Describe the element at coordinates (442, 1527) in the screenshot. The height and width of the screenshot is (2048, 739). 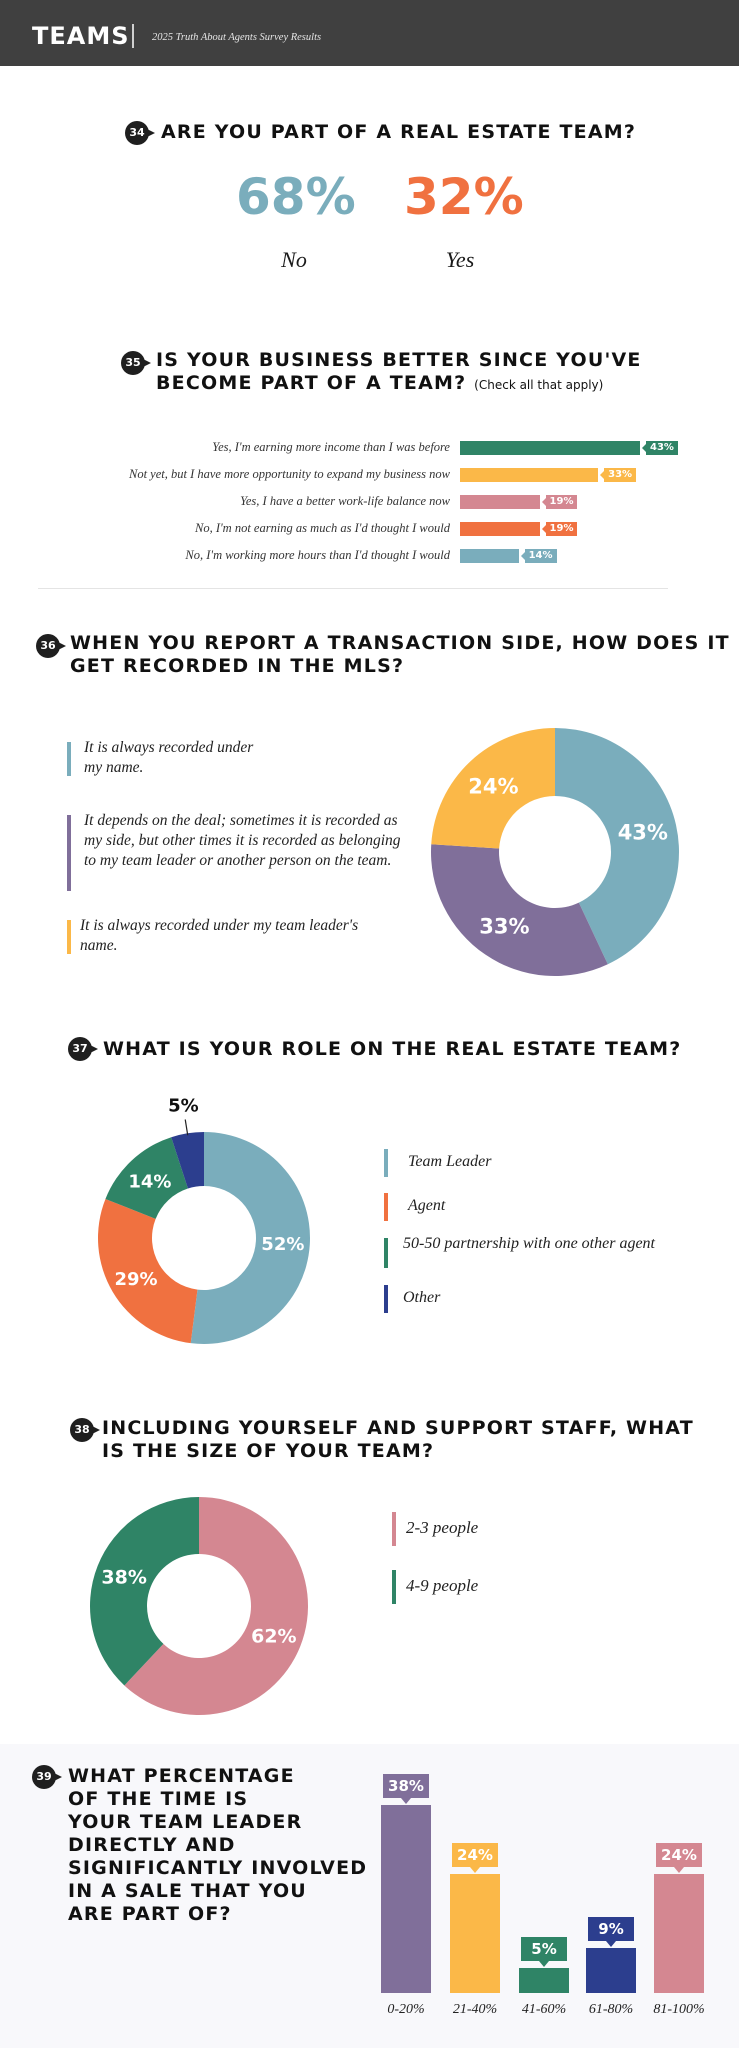
I see `q38-legend-item: 2-3 people` at that location.